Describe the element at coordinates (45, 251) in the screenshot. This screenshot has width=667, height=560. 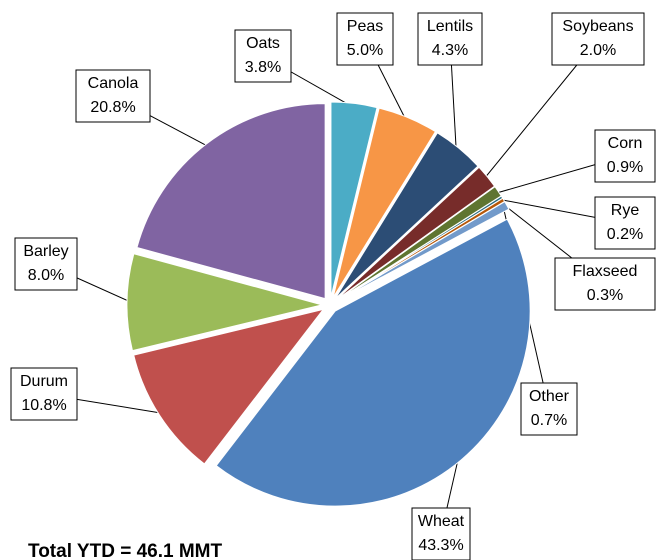
I see `category-label: Barley` at that location.